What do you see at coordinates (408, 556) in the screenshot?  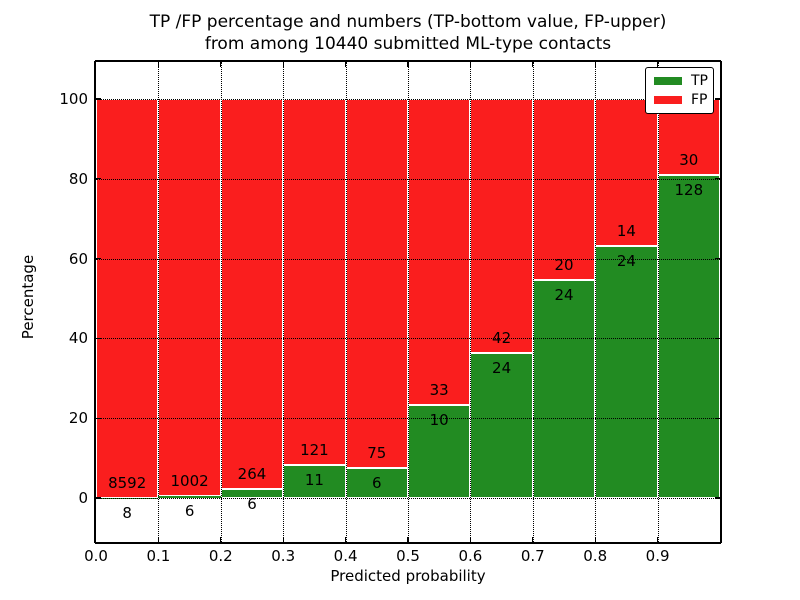 I see `x-tick-label: 0.5` at bounding box center [408, 556].